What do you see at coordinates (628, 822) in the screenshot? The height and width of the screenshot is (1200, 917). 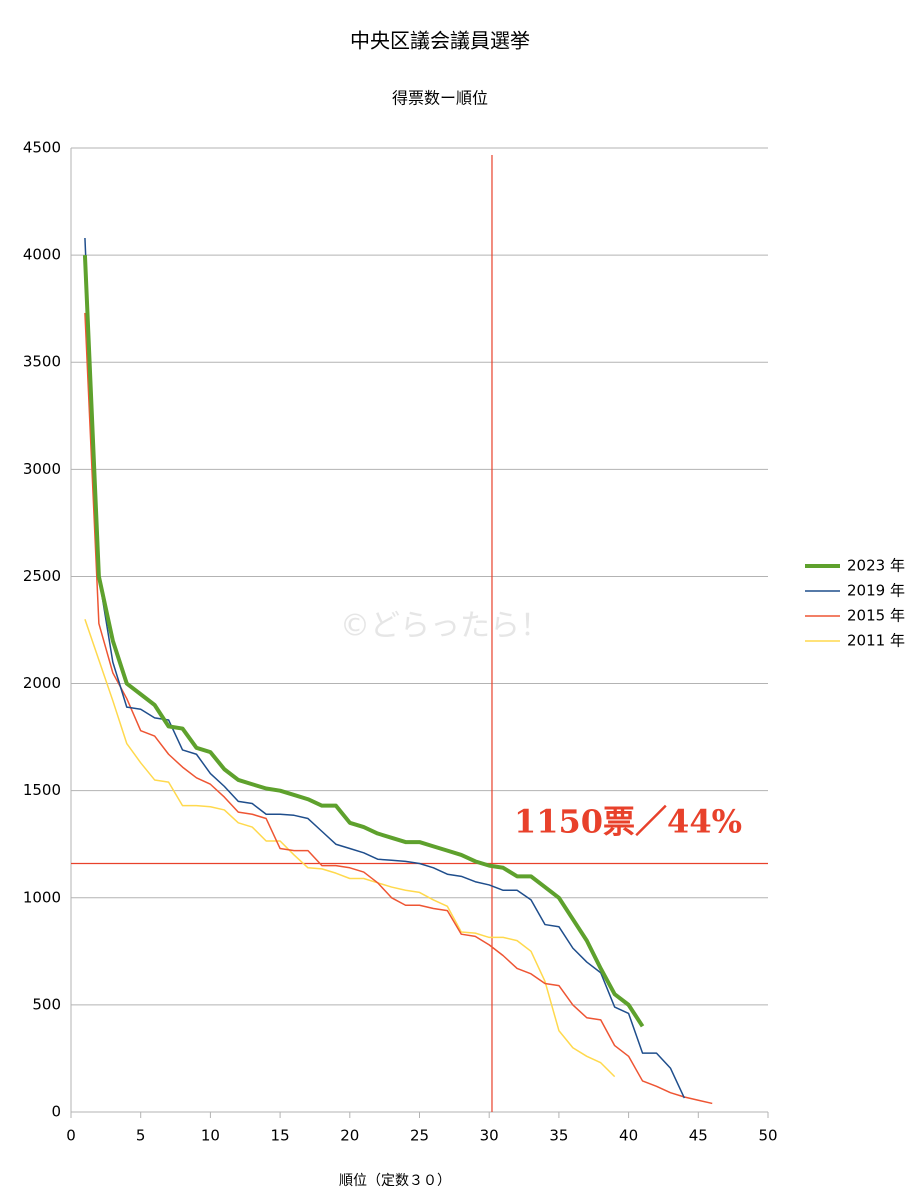 I see `annotation: 1150票／44%` at bounding box center [628, 822].